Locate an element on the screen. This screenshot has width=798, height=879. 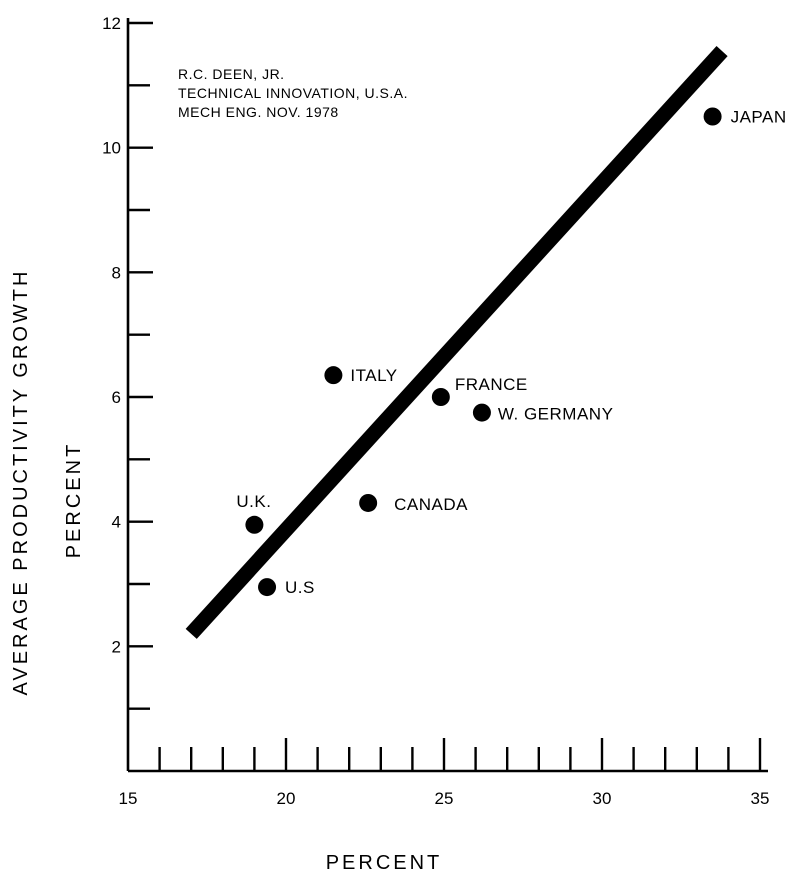
point-u-s is located at coordinates (267, 587).